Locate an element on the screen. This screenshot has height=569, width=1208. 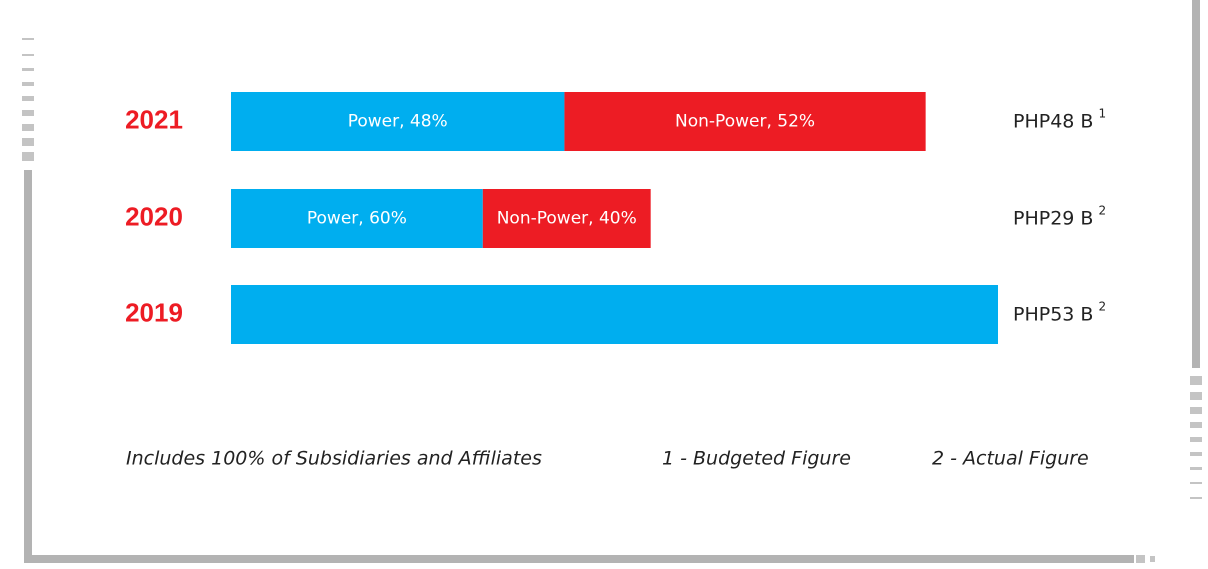
footnote: 1 - Budgeted Figure is located at coordinates (756, 459).